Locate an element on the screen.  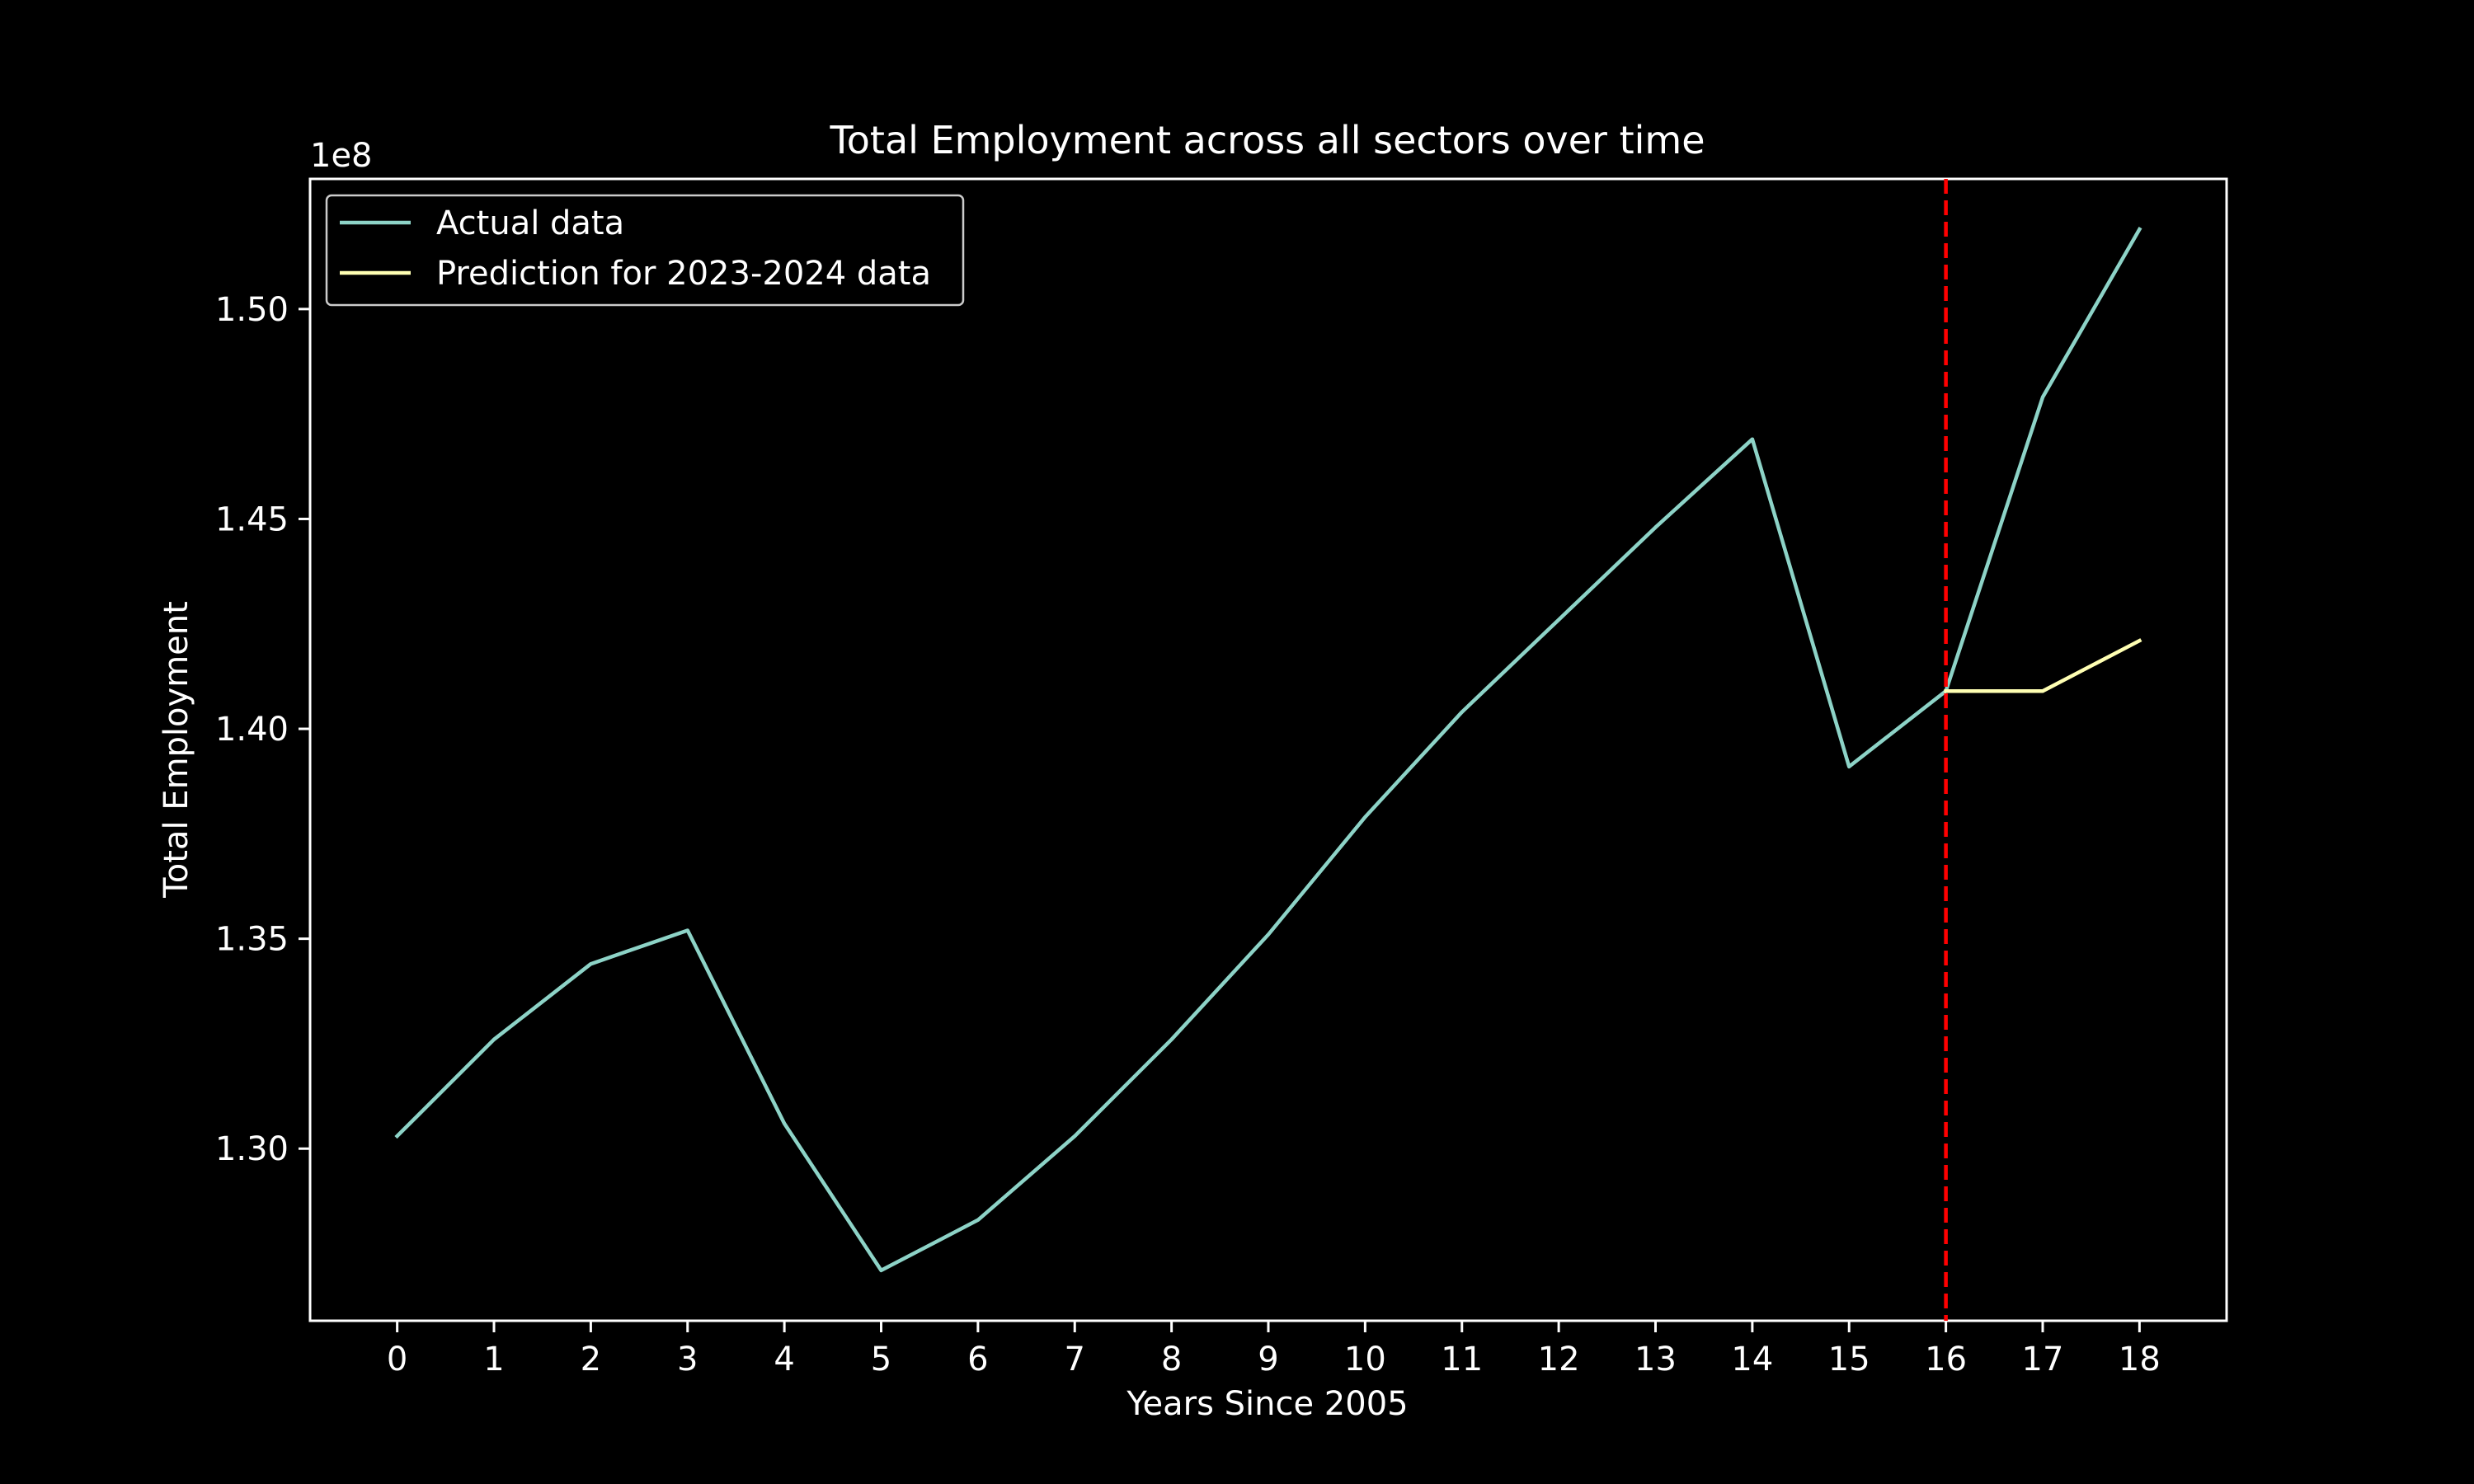
legend-box is located at coordinates (645, 251).